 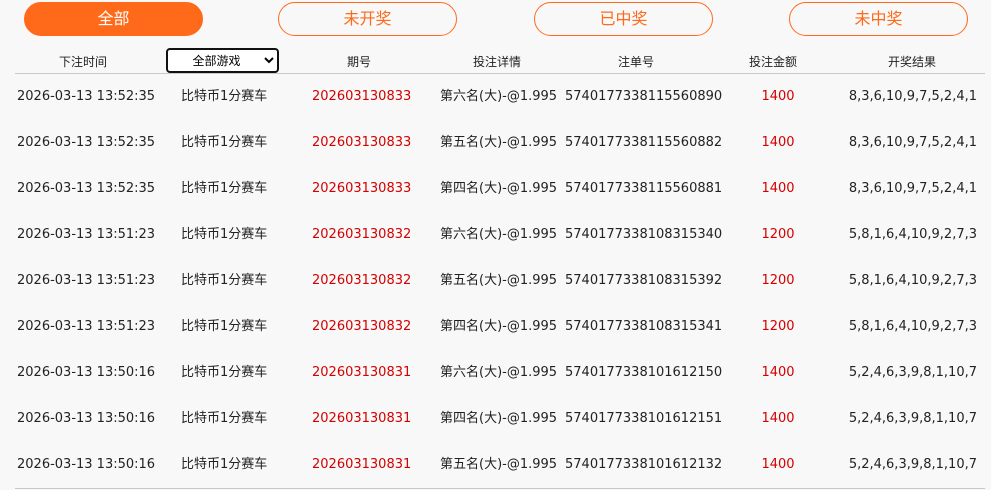 I want to click on filter-tab: 未开奖, so click(x=367, y=19).